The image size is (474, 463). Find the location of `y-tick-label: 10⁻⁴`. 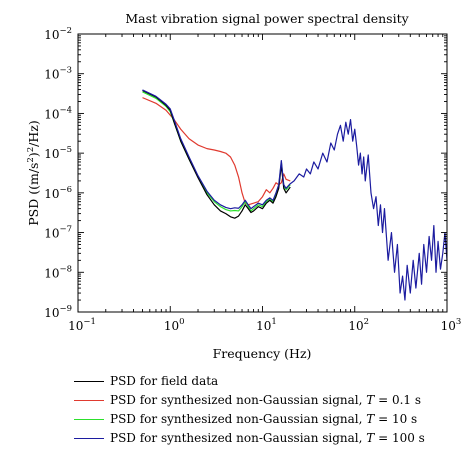

y-tick-label: 10⁻⁴ is located at coordinates (58, 113).